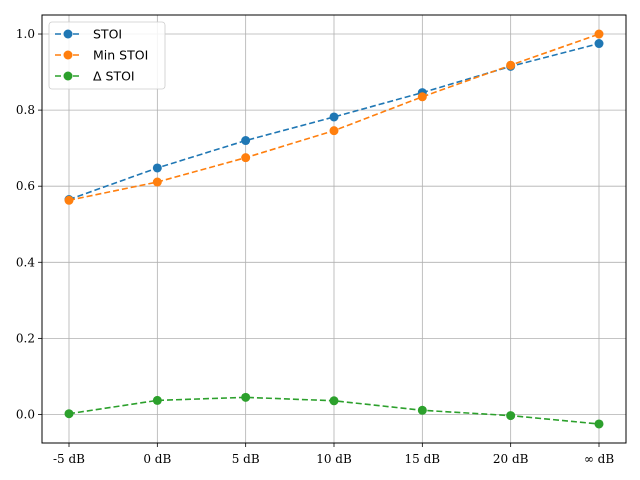  I want to click on y-tick-label: 0.8, so click(25, 110).